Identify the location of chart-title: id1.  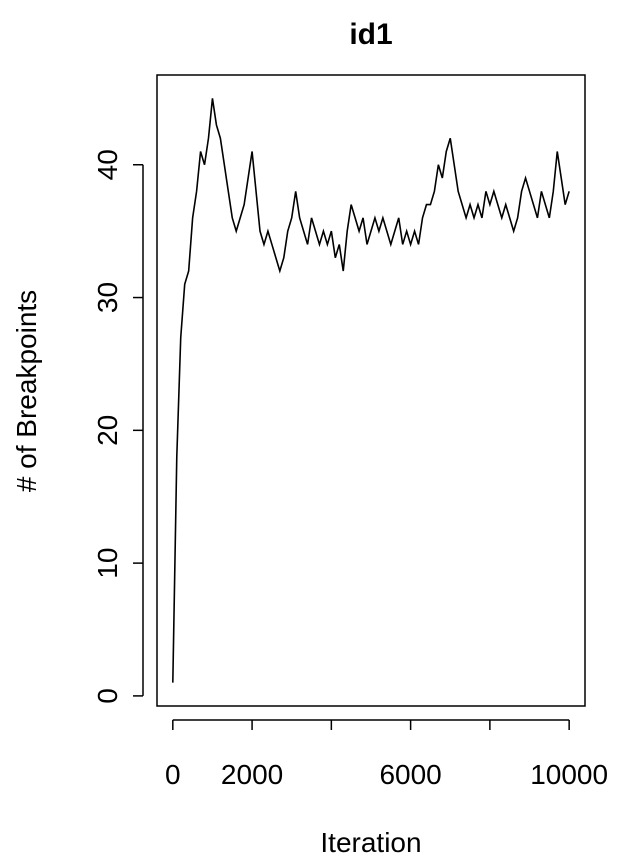
(370, 34).